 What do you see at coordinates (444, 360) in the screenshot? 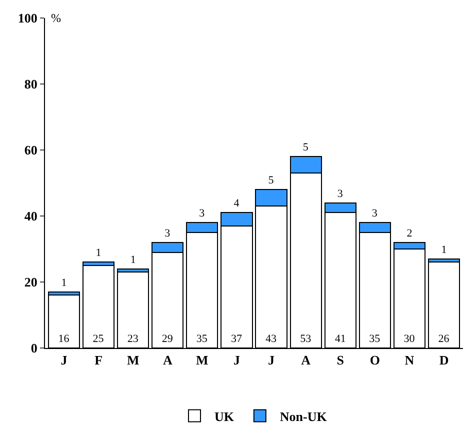
I see `x-tick-label: D` at bounding box center [444, 360].